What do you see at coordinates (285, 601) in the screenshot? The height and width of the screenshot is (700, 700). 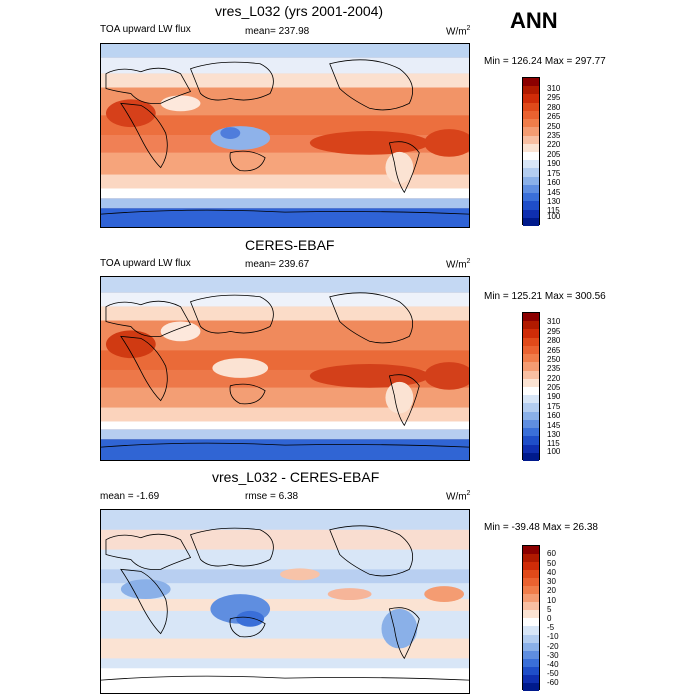 I see `panel3-map-graphic` at bounding box center [285, 601].